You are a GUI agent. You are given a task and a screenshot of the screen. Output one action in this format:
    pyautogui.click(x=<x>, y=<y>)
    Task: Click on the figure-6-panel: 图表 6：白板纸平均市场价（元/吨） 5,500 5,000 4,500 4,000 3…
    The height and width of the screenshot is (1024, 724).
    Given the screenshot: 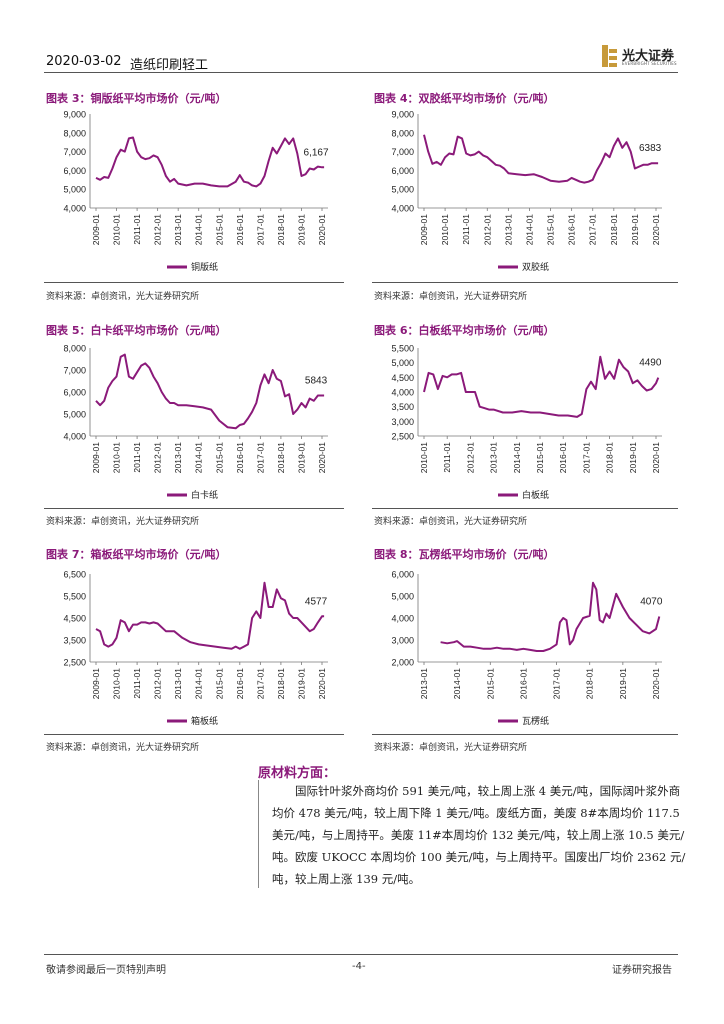 What is the action you would take?
    pyautogui.click(x=525, y=425)
    